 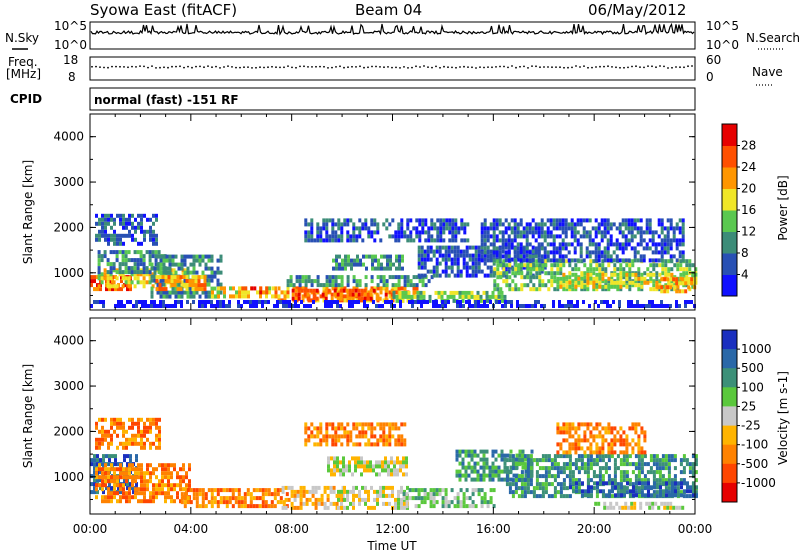 What do you see at coordinates (722, 45) in the screenshot?
I see `nsearch-min-tick: 10^0` at bounding box center [722, 45].